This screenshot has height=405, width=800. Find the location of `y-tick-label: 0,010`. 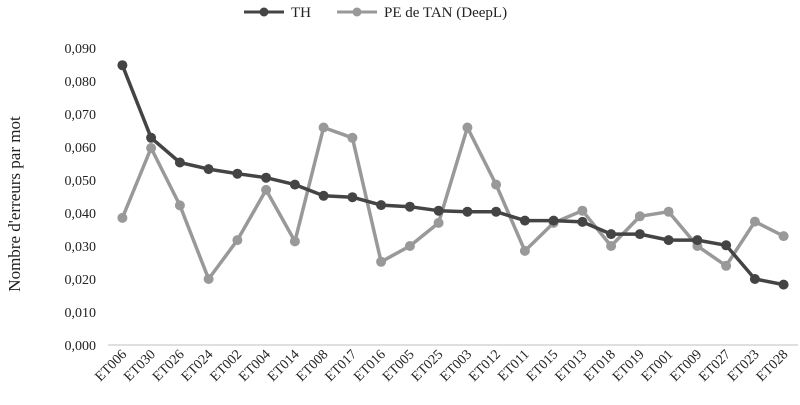

y-tick-label: 0,010 is located at coordinates (81, 313).